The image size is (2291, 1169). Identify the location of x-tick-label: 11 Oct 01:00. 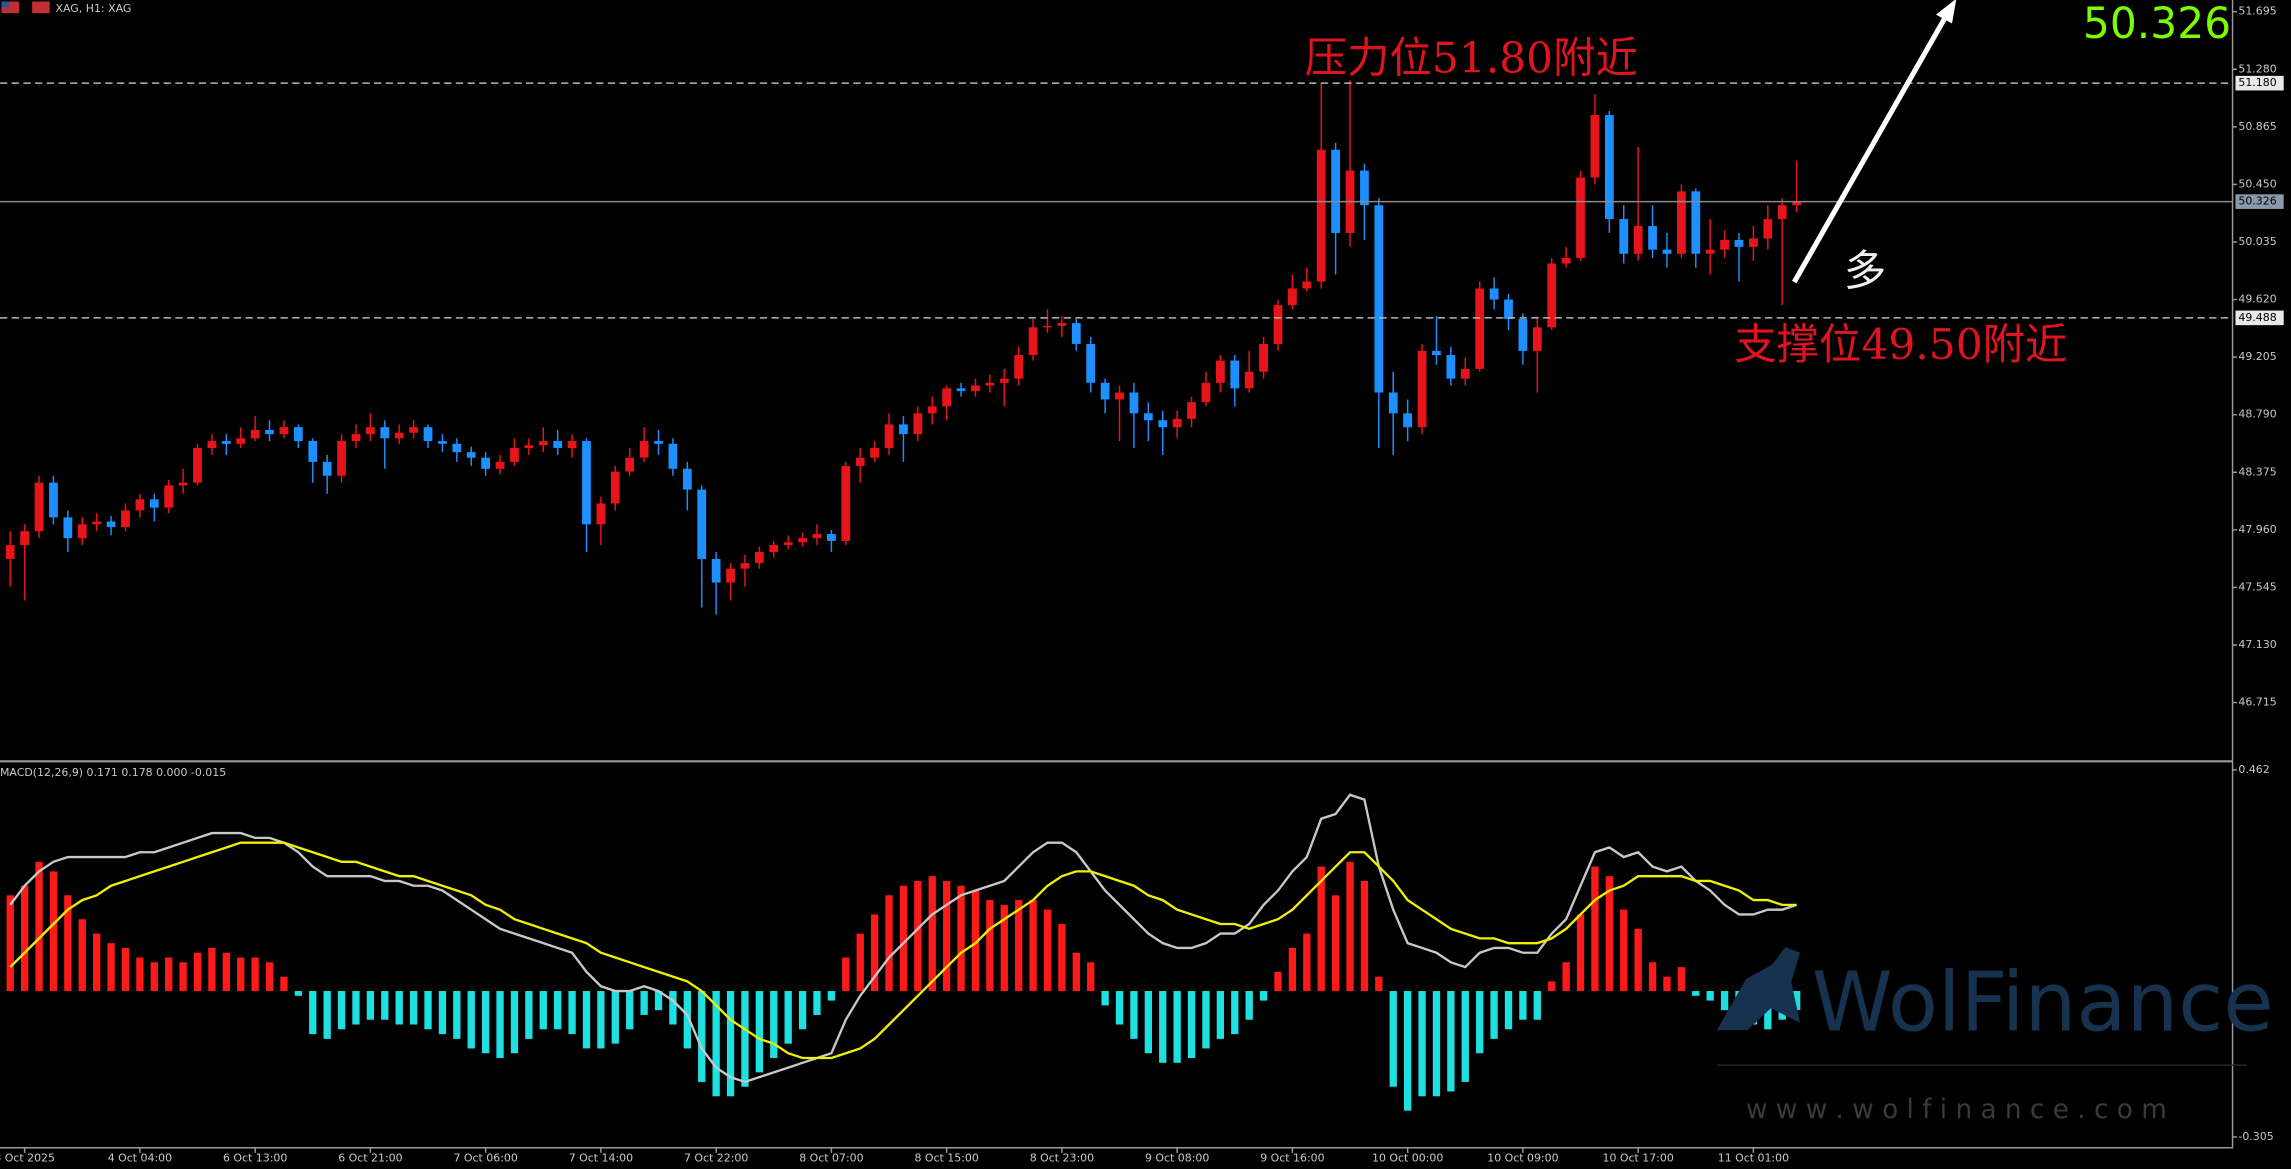
(1753, 1158).